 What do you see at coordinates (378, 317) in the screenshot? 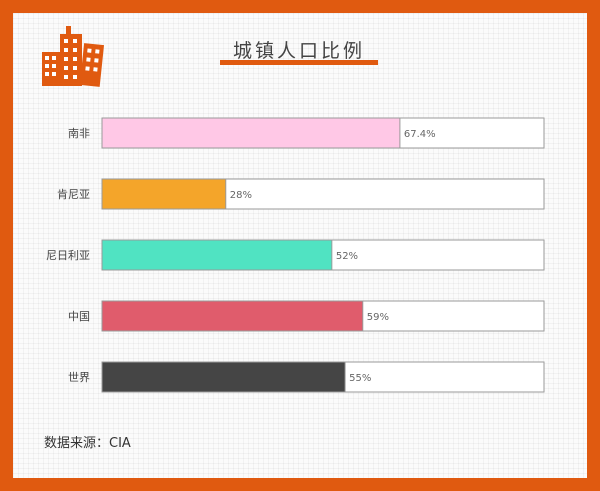
I see `value-label: 59%` at bounding box center [378, 317].